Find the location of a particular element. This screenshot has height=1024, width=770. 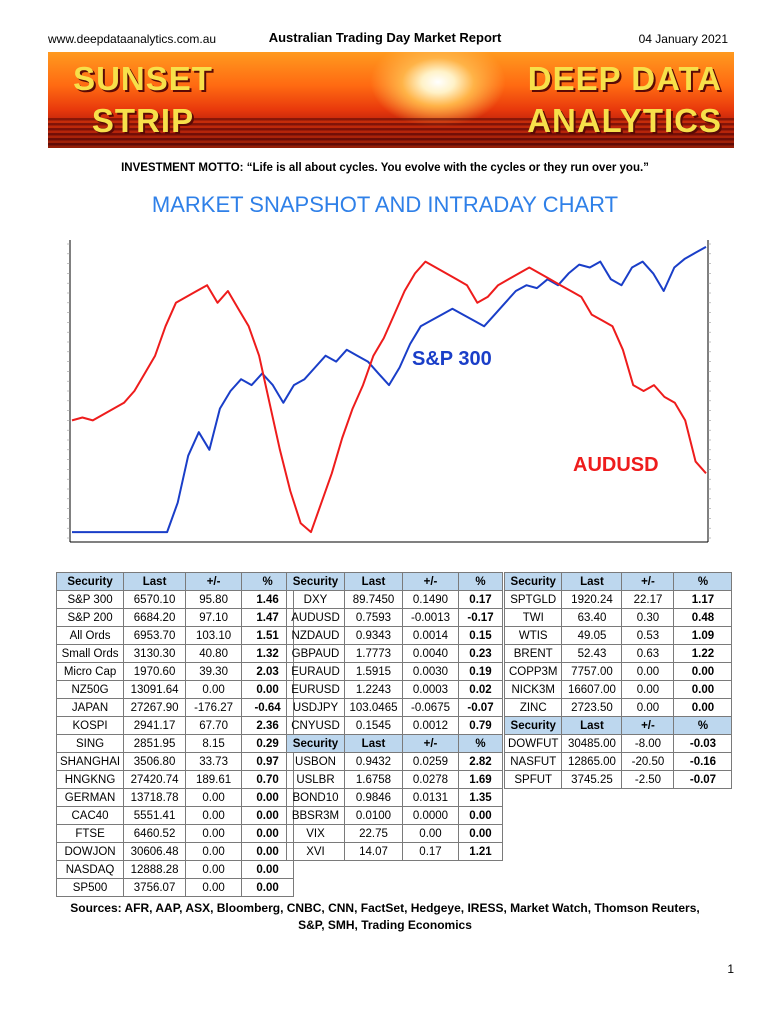

table-cell: All Ords is located at coordinates (90, 635).